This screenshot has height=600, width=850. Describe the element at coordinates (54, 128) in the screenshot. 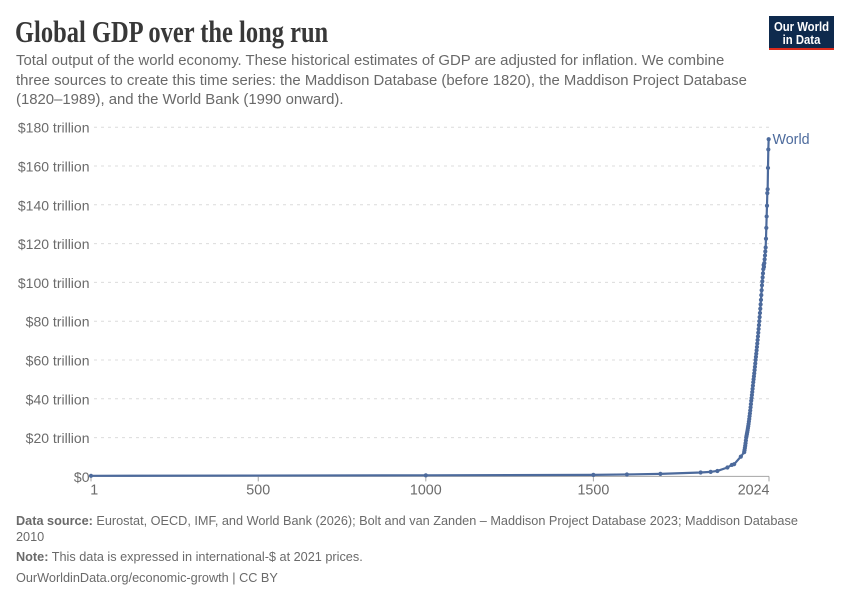

I see `svg-text: $180 trillion` at that location.